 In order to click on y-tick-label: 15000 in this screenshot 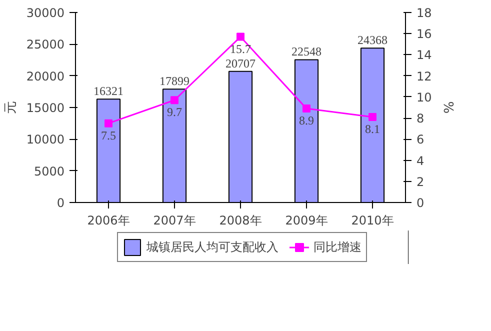, I will do `click(45, 108)`.